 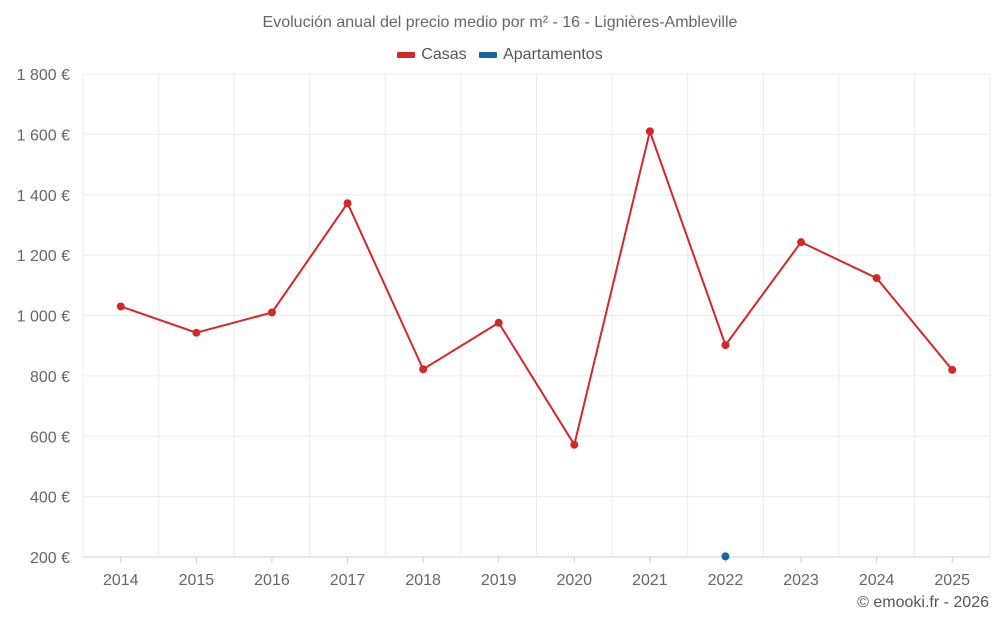 I want to click on data-point-casas-2019, so click(x=498, y=322).